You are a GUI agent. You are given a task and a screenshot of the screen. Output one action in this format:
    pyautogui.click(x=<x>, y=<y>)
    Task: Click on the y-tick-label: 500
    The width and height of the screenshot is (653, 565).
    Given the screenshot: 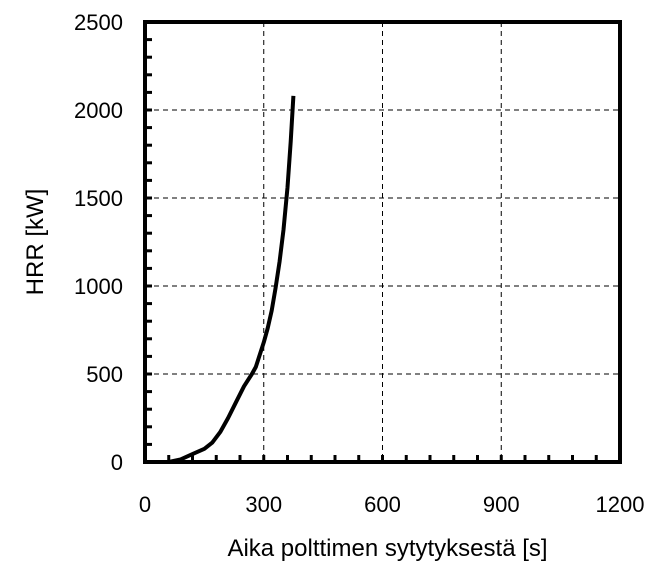 What is the action you would take?
    pyautogui.click(x=104, y=374)
    